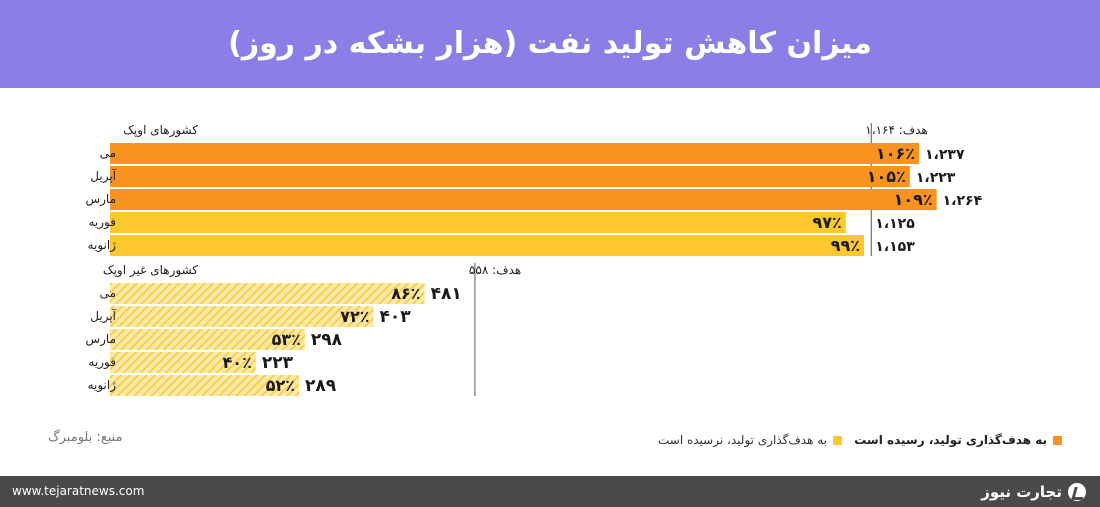 The width and height of the screenshot is (1100, 507). I want to click on source-note: منبع: بلومبرگ, so click(85, 437).